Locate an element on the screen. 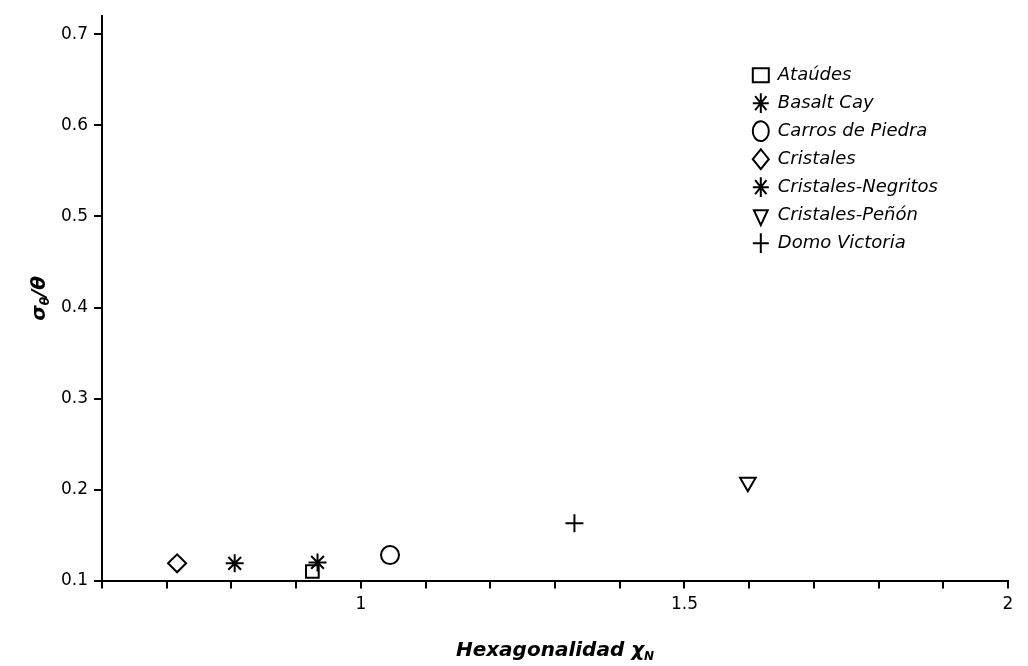 Image resolution: width=1028 pixels, height=666 pixels. x-tick-label: 1 is located at coordinates (361, 603).